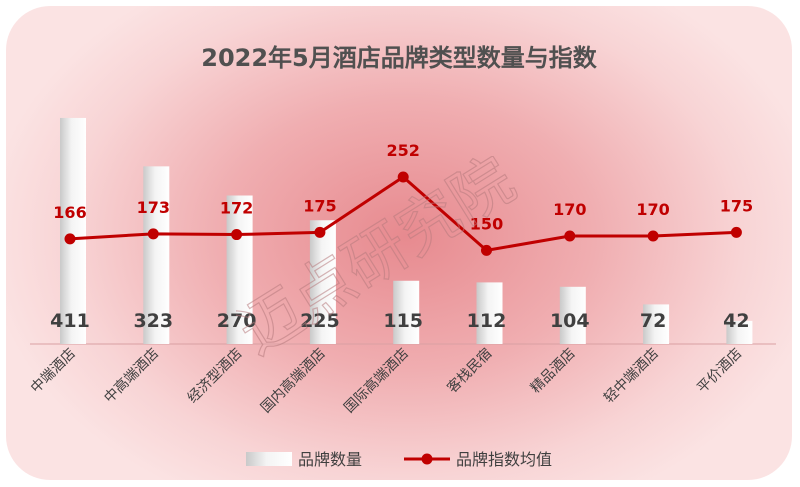 Image resolution: width=800 pixels, height=487 pixels. What do you see at coordinates (70, 321) in the screenshot?
I see `count-label-0: 411` at bounding box center [70, 321].